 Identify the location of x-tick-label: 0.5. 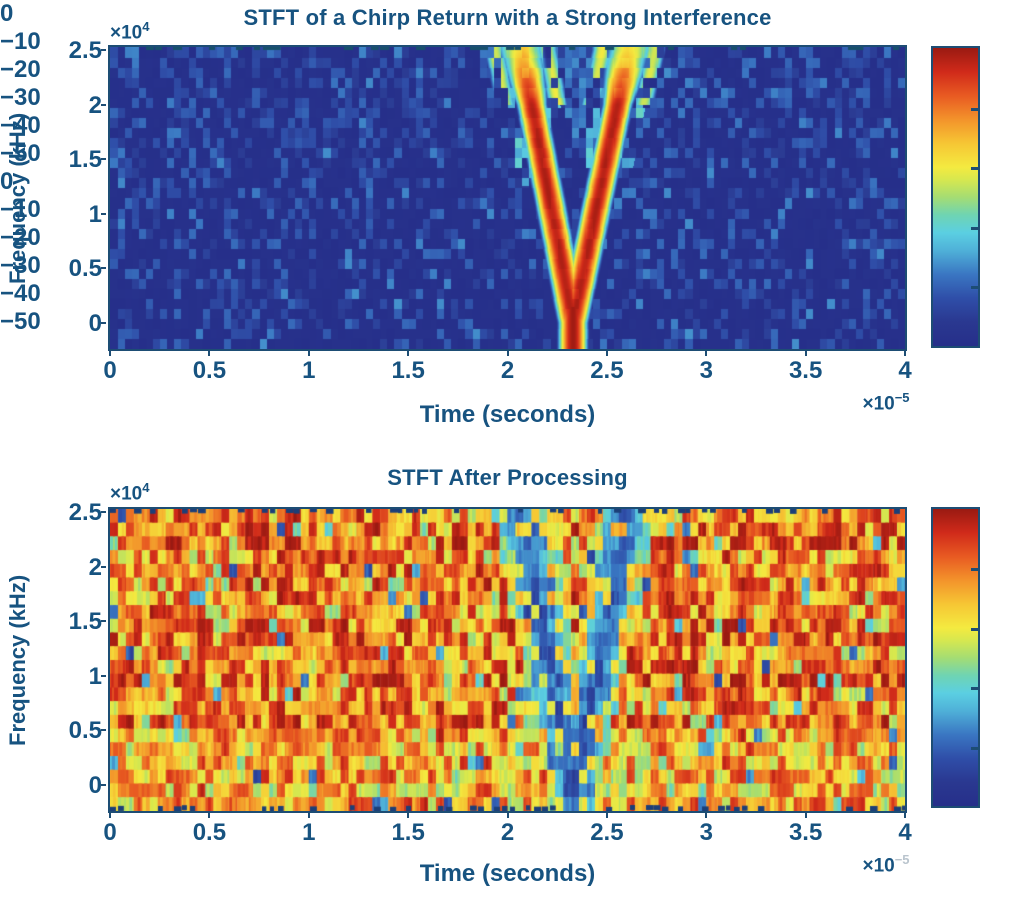
(209, 370).